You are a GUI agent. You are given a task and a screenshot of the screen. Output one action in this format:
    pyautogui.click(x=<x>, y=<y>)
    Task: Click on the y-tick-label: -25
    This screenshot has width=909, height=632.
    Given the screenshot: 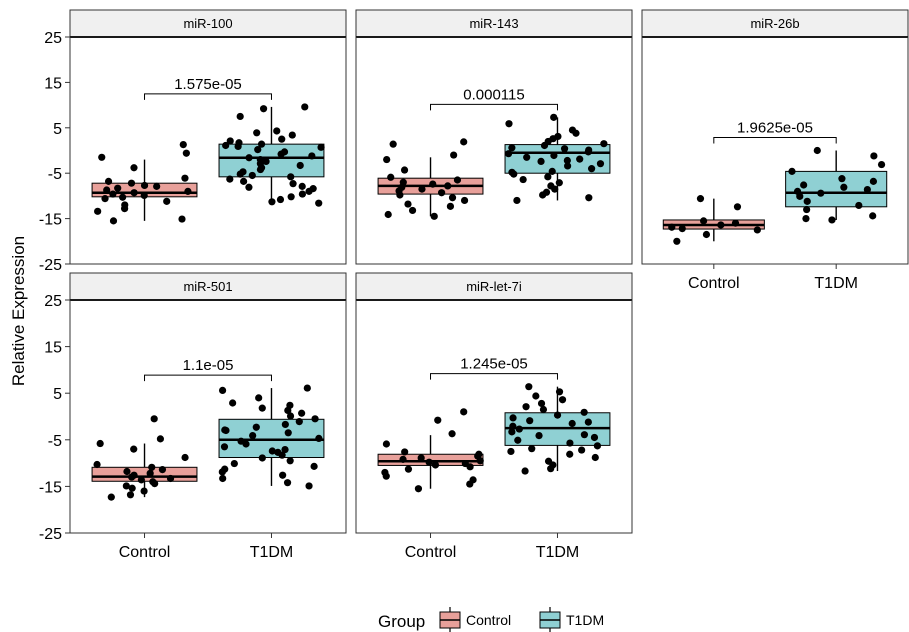 What is the action you would take?
    pyautogui.click(x=50, y=534)
    